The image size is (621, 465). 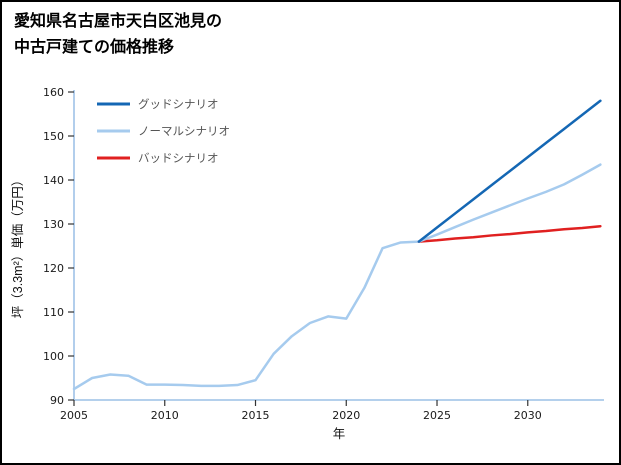 What do you see at coordinates (437, 415) in the screenshot?
I see `x-tick-label: 2025` at bounding box center [437, 415].